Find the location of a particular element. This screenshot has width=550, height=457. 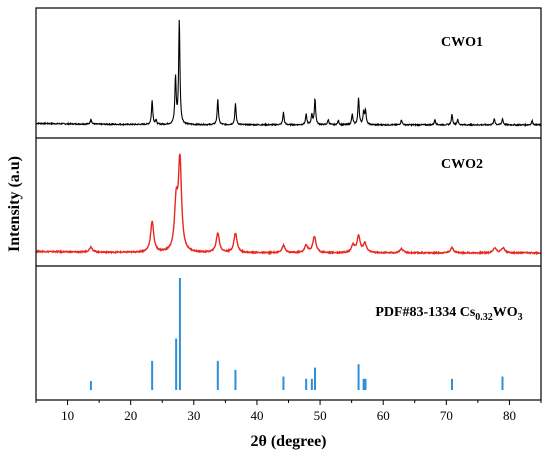

x-tick-label: 80 is located at coordinates (509, 415).